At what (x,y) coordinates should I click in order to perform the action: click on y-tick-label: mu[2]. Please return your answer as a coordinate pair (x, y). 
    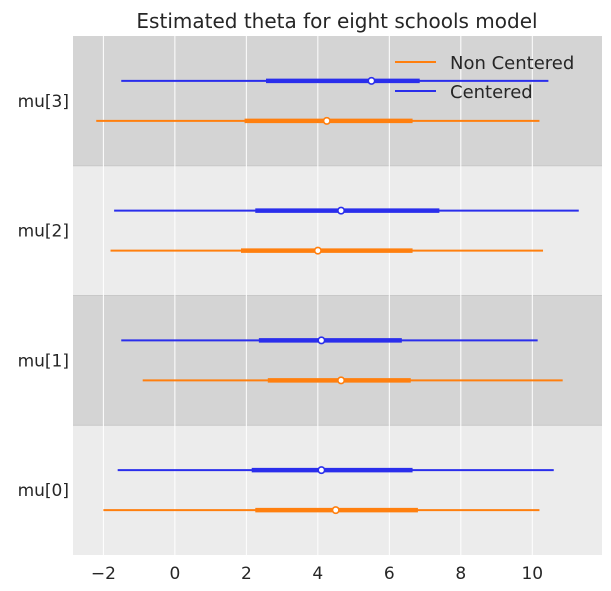
    Looking at the image, I should click on (43, 232).